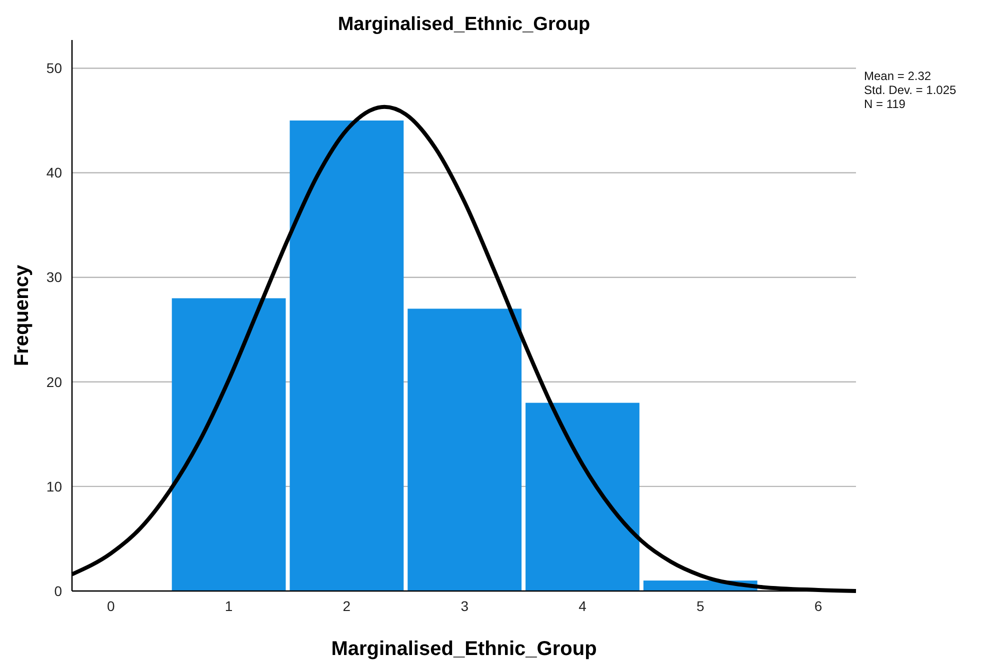 Image resolution: width=984 pixels, height=662 pixels. What do you see at coordinates (54, 486) in the screenshot?
I see `y-tick-label: 10` at bounding box center [54, 486].